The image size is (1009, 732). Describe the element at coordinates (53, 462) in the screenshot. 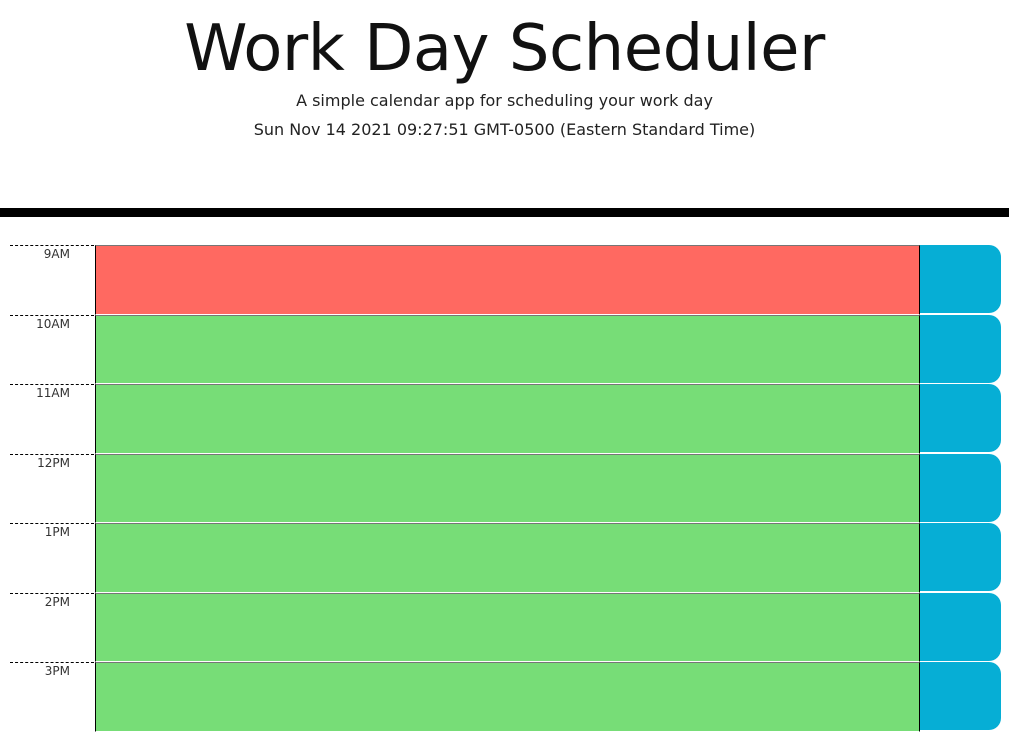

I see `hour-label: 12PM` at that location.